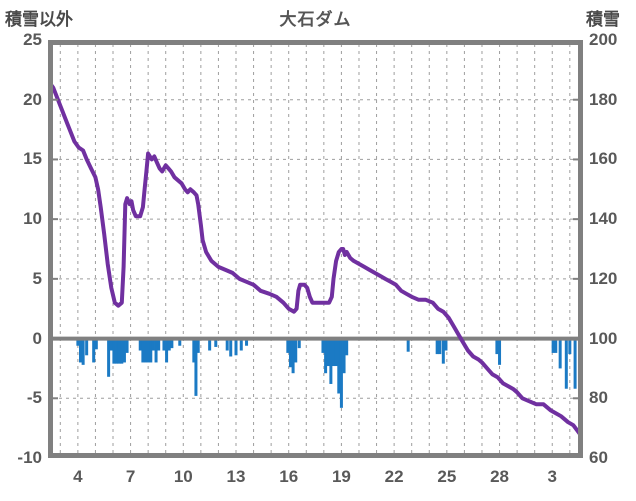 The height and width of the screenshot is (501, 636). I want to click on right-axis-tick-label: 60, so click(598, 457).